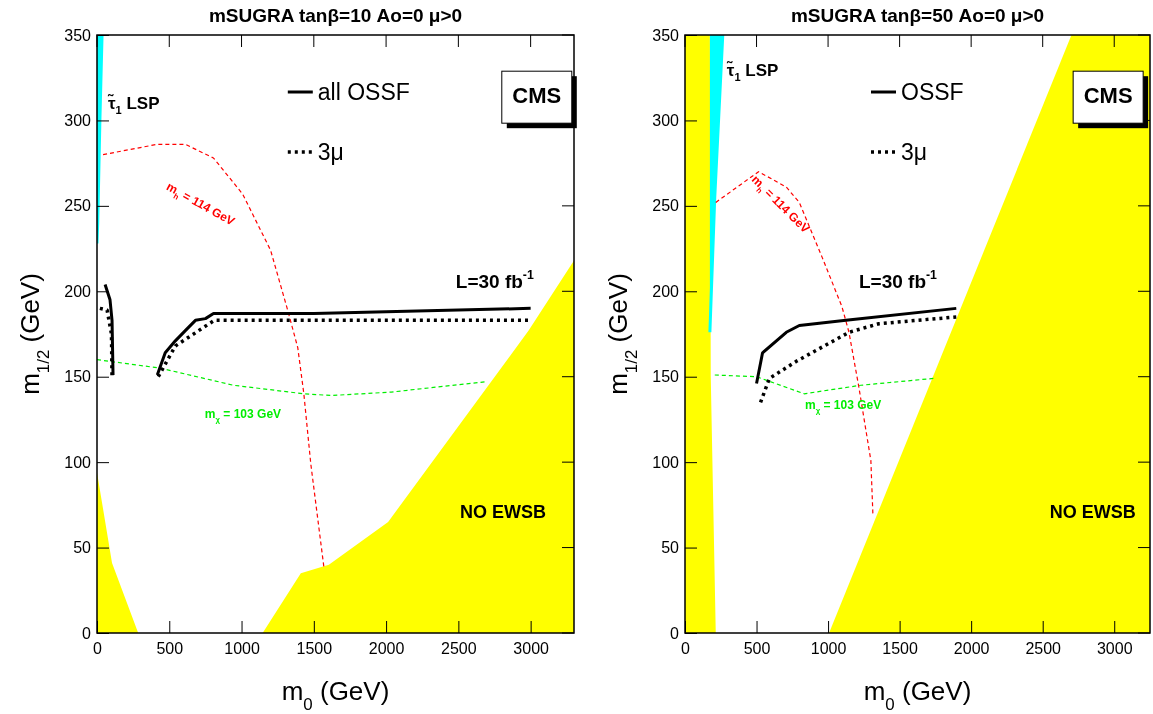 The width and height of the screenshot is (1153, 714). What do you see at coordinates (932, 92) in the screenshot?
I see `legend-label: OSSF` at bounding box center [932, 92].